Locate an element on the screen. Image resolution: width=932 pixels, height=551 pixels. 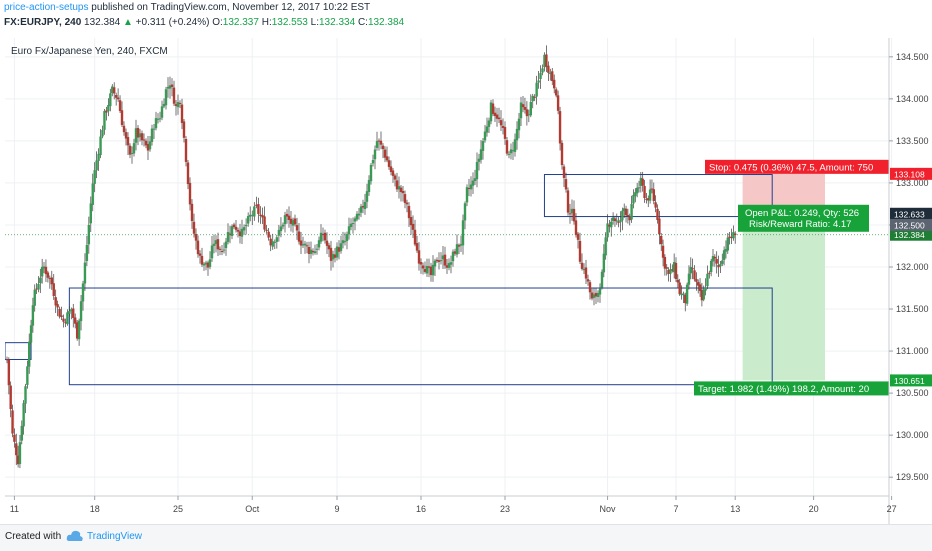
close-label: C: is located at coordinates (362, 22).